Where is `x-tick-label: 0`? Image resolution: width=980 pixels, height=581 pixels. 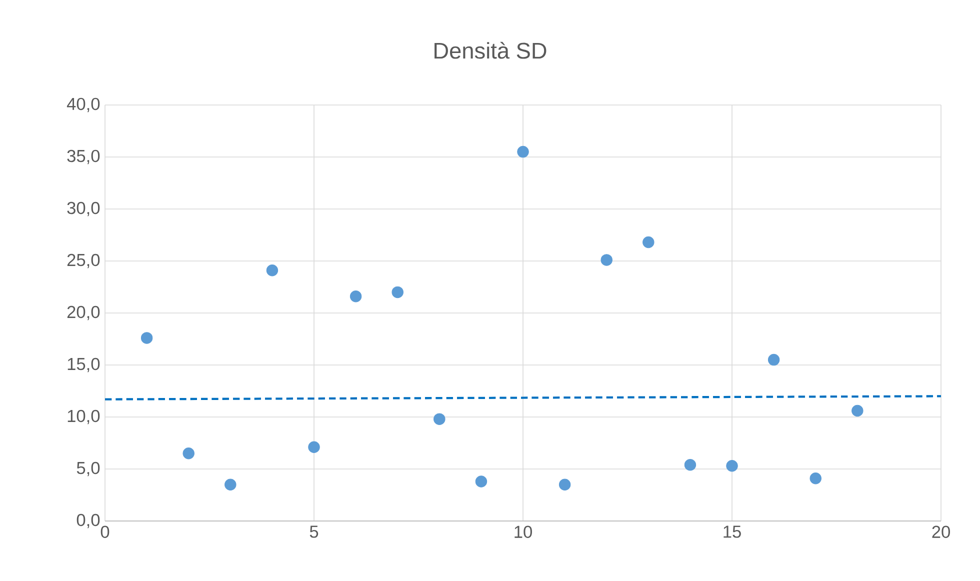 x-tick-label: 0 is located at coordinates (105, 532).